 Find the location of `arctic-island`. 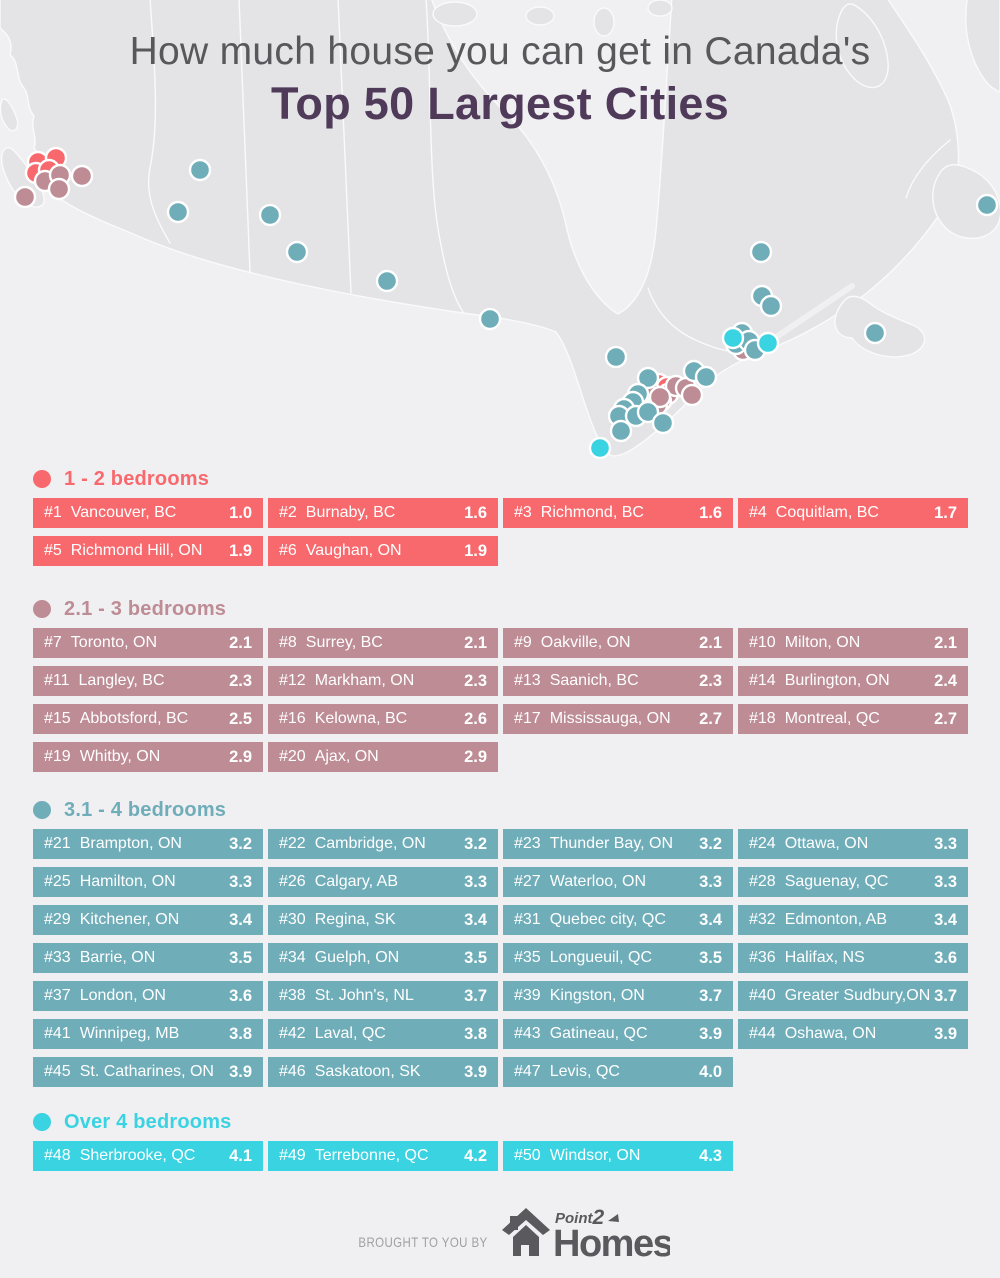

arctic-island is located at coordinates (455, 14).